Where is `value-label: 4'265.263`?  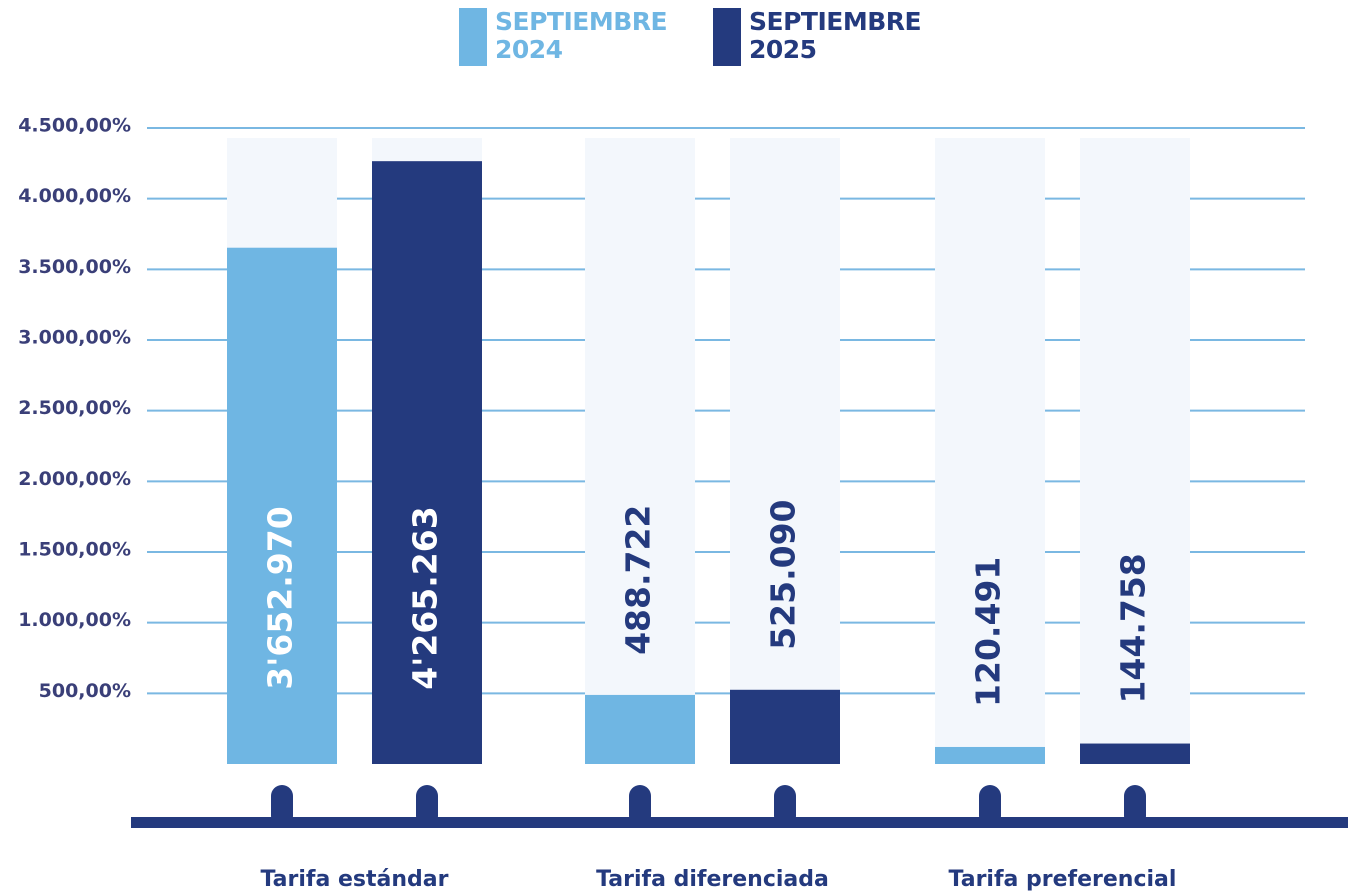 value-label: 4'265.263 is located at coordinates (425, 597).